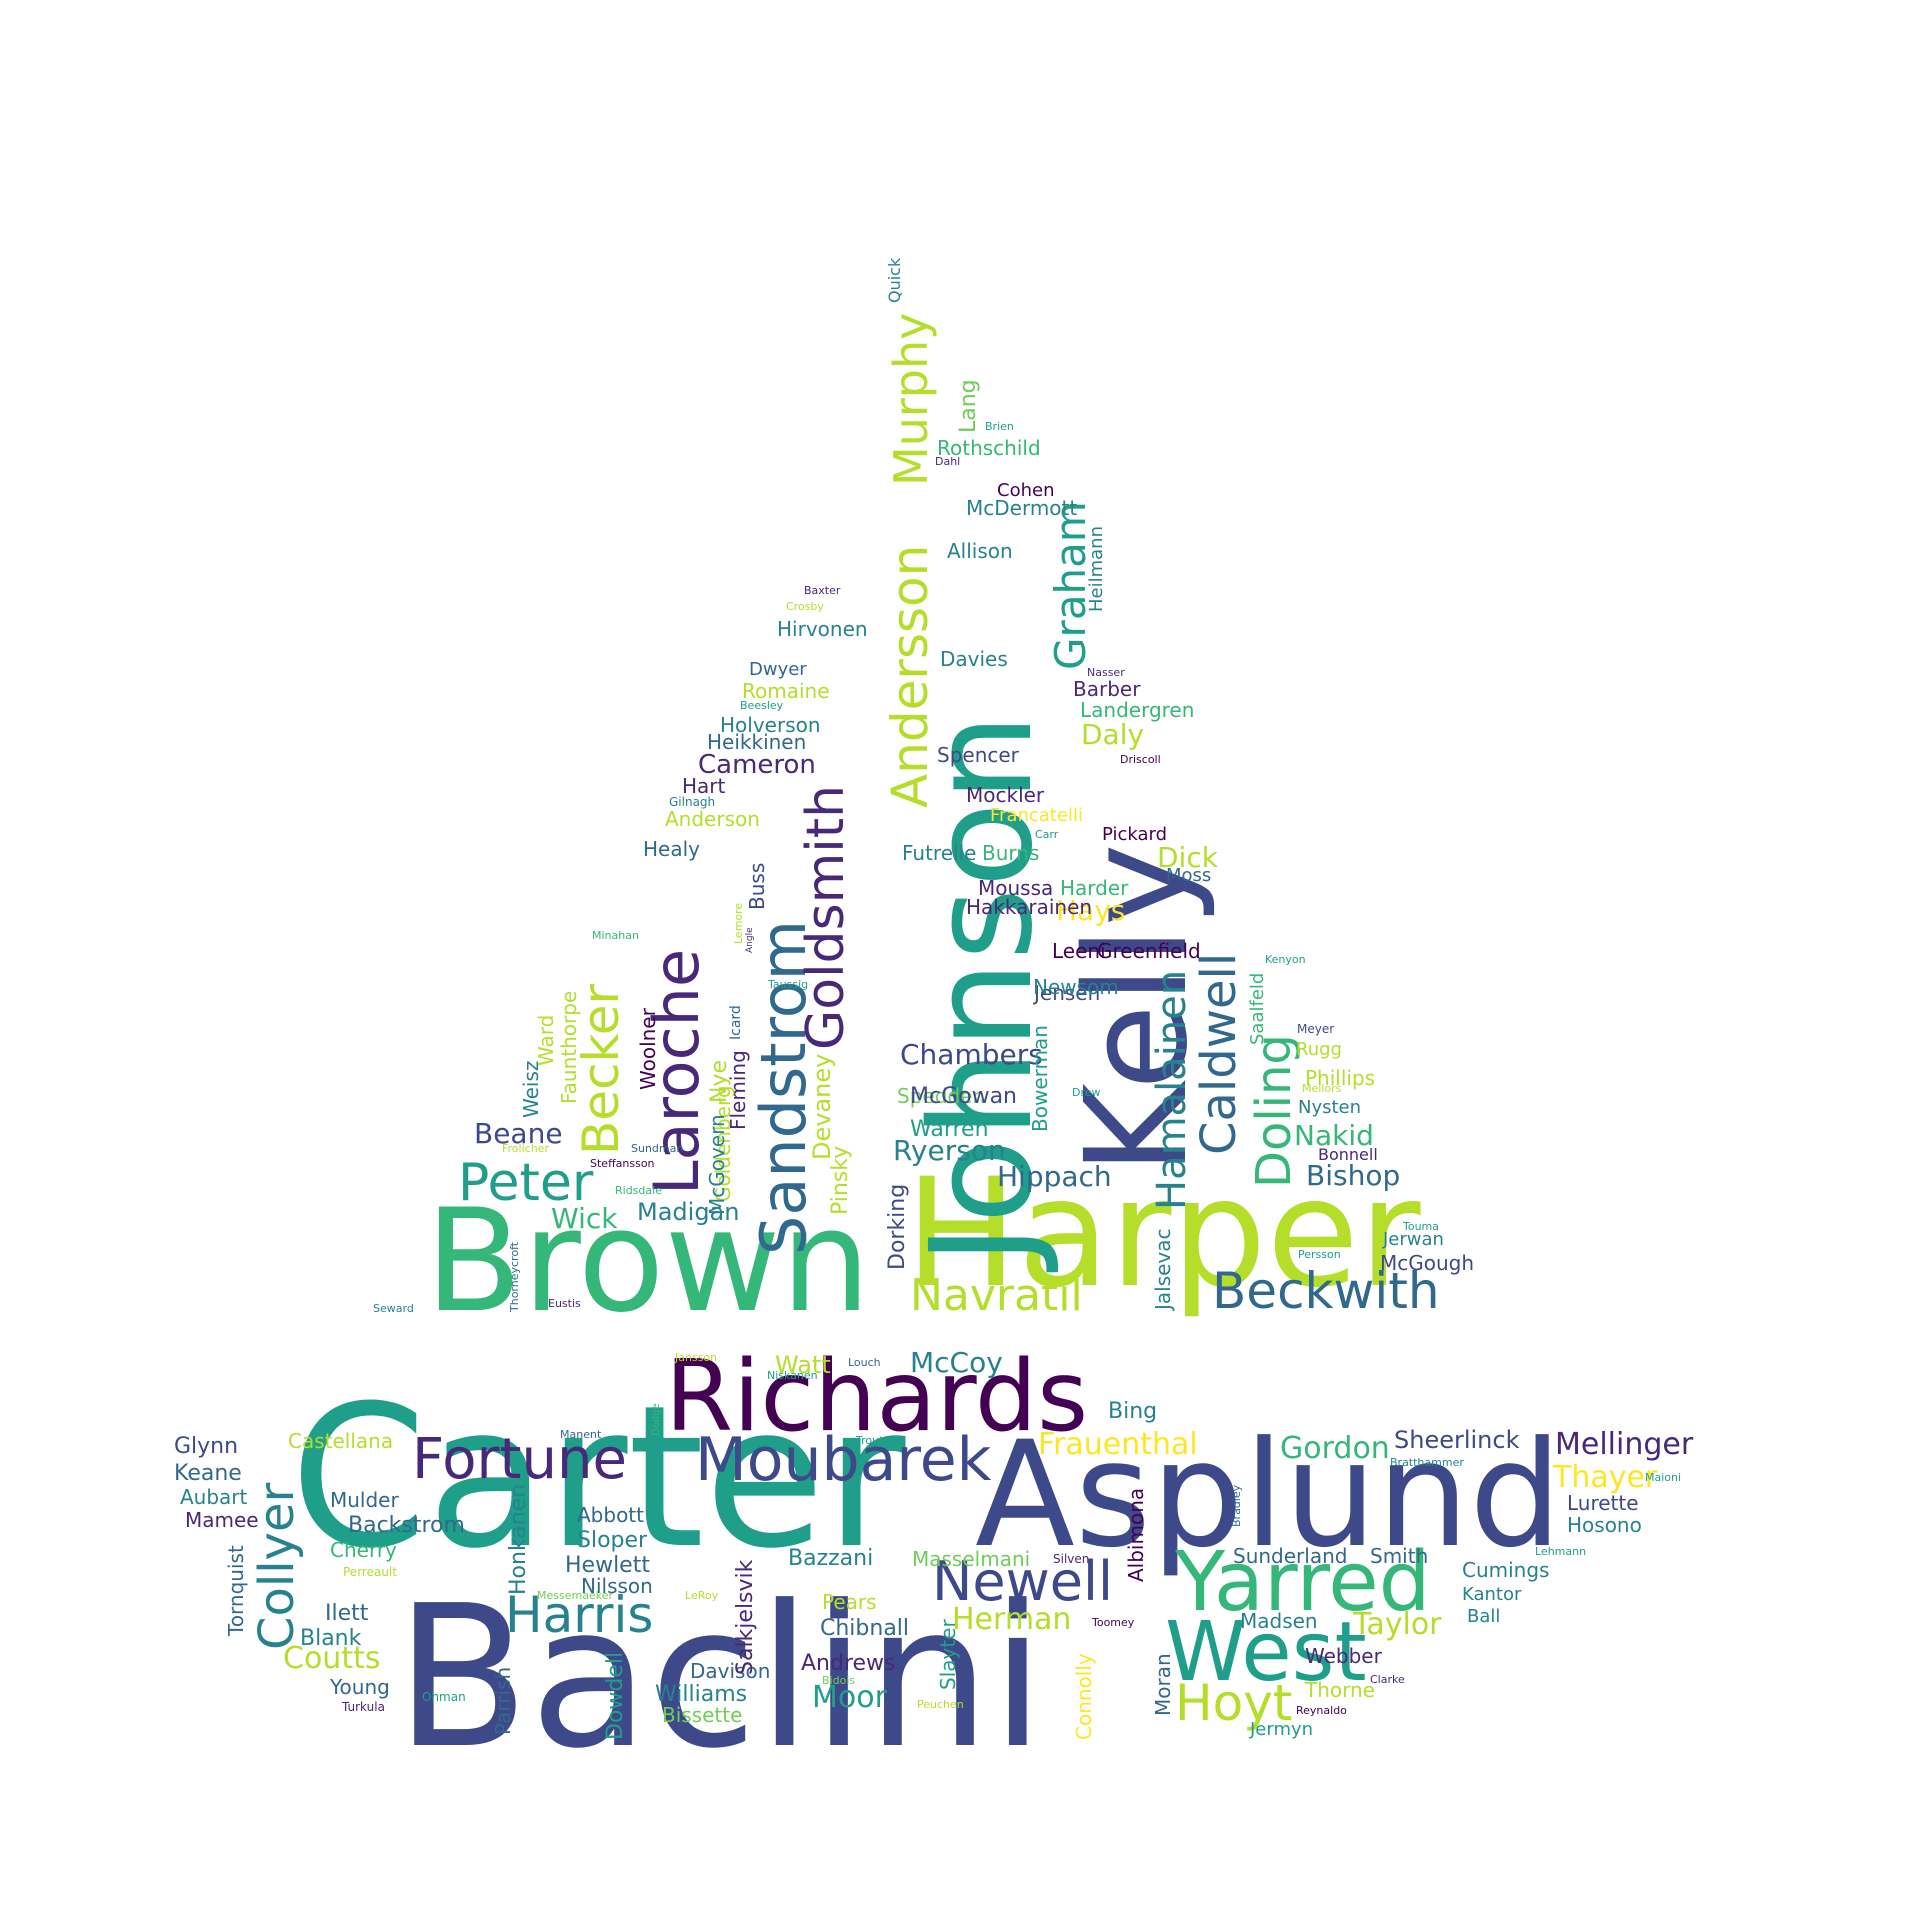 This screenshot has height=1920, width=1920. I want to click on word-drew: Drew, so click(1086, 1092).